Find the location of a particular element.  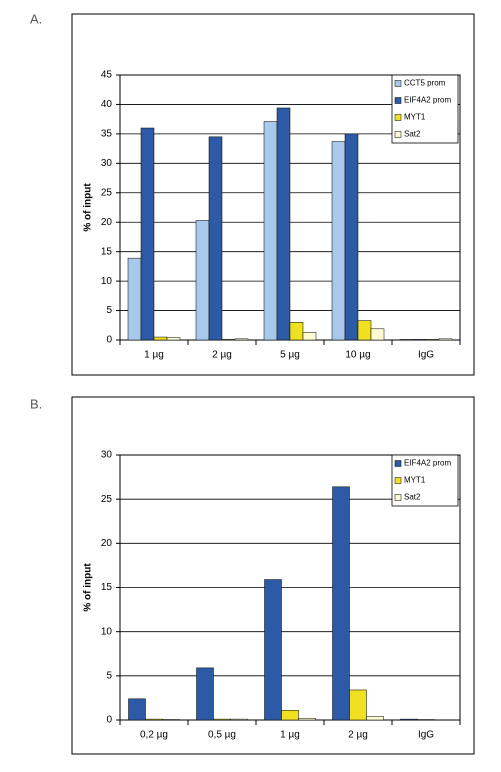

x-tick-label: 0,5 µg is located at coordinates (222, 735).